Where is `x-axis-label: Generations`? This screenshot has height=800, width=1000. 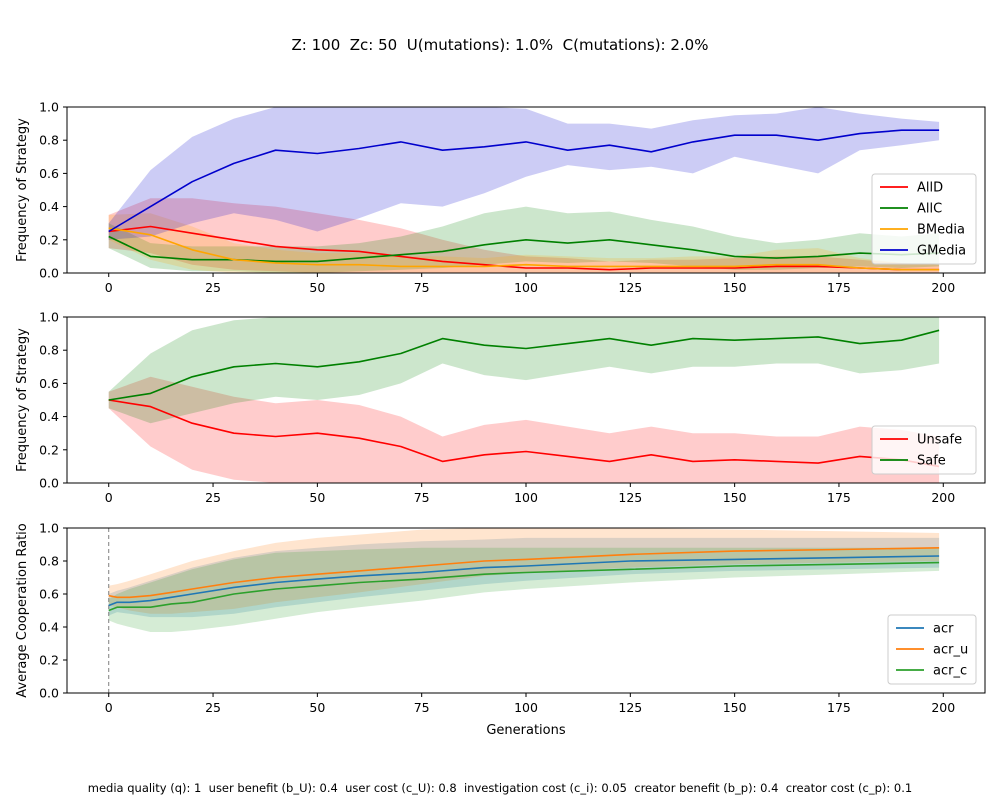
x-axis-label: Generations is located at coordinates (526, 730).